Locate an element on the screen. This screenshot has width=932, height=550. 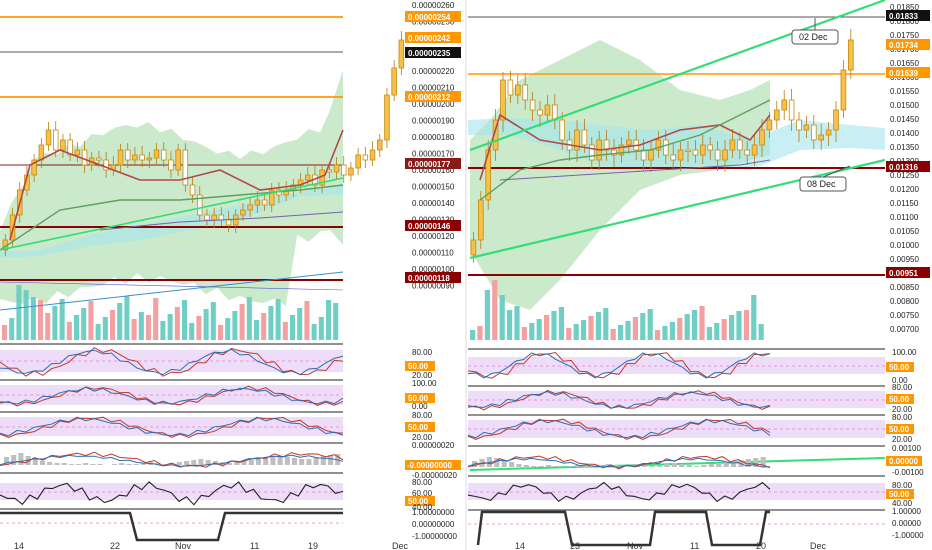
indicator-line is located at coordinates (619, 365).